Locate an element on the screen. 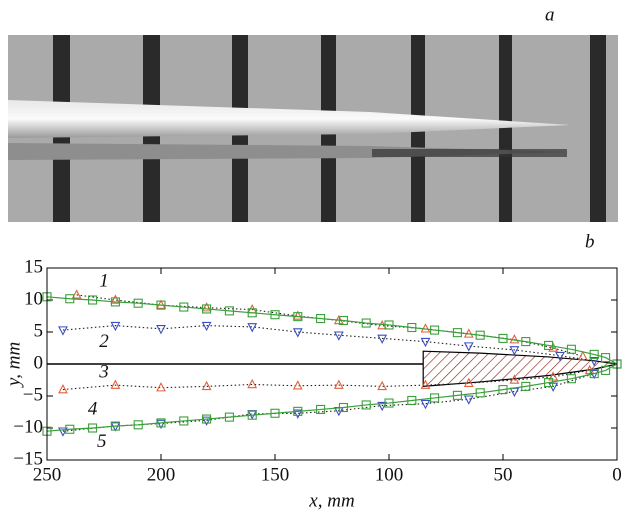  y-tick-label: 15 is located at coordinates (33, 266).